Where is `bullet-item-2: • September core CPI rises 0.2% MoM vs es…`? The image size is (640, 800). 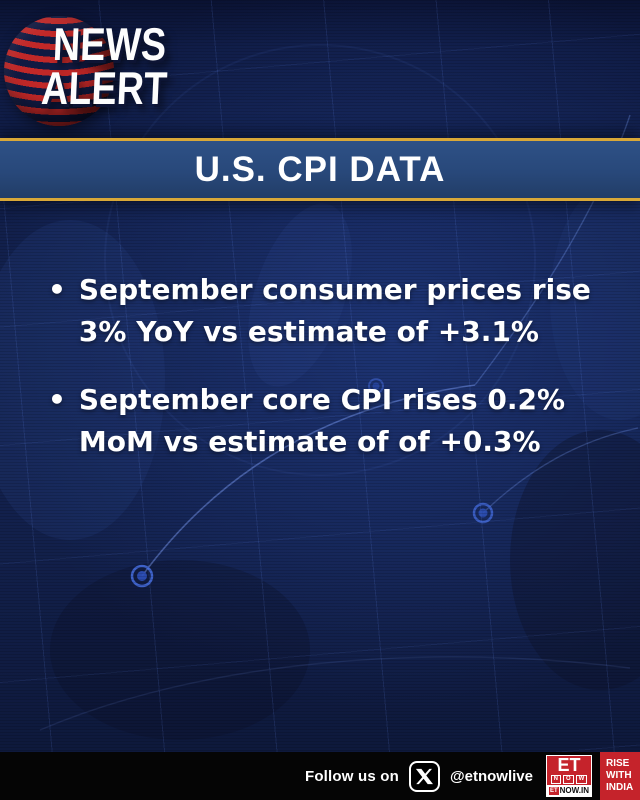 bullet-item-2: • September core CPI rises 0.2% MoM vs es… is located at coordinates (334, 421).